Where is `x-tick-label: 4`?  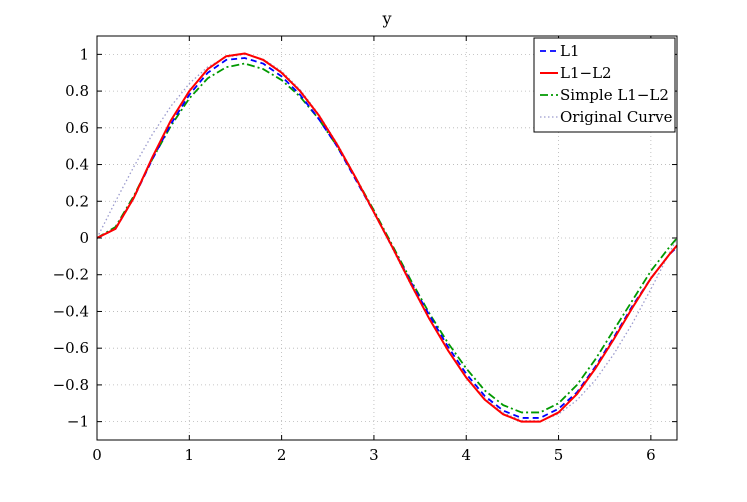 x-tick-label: 4 is located at coordinates (466, 455).